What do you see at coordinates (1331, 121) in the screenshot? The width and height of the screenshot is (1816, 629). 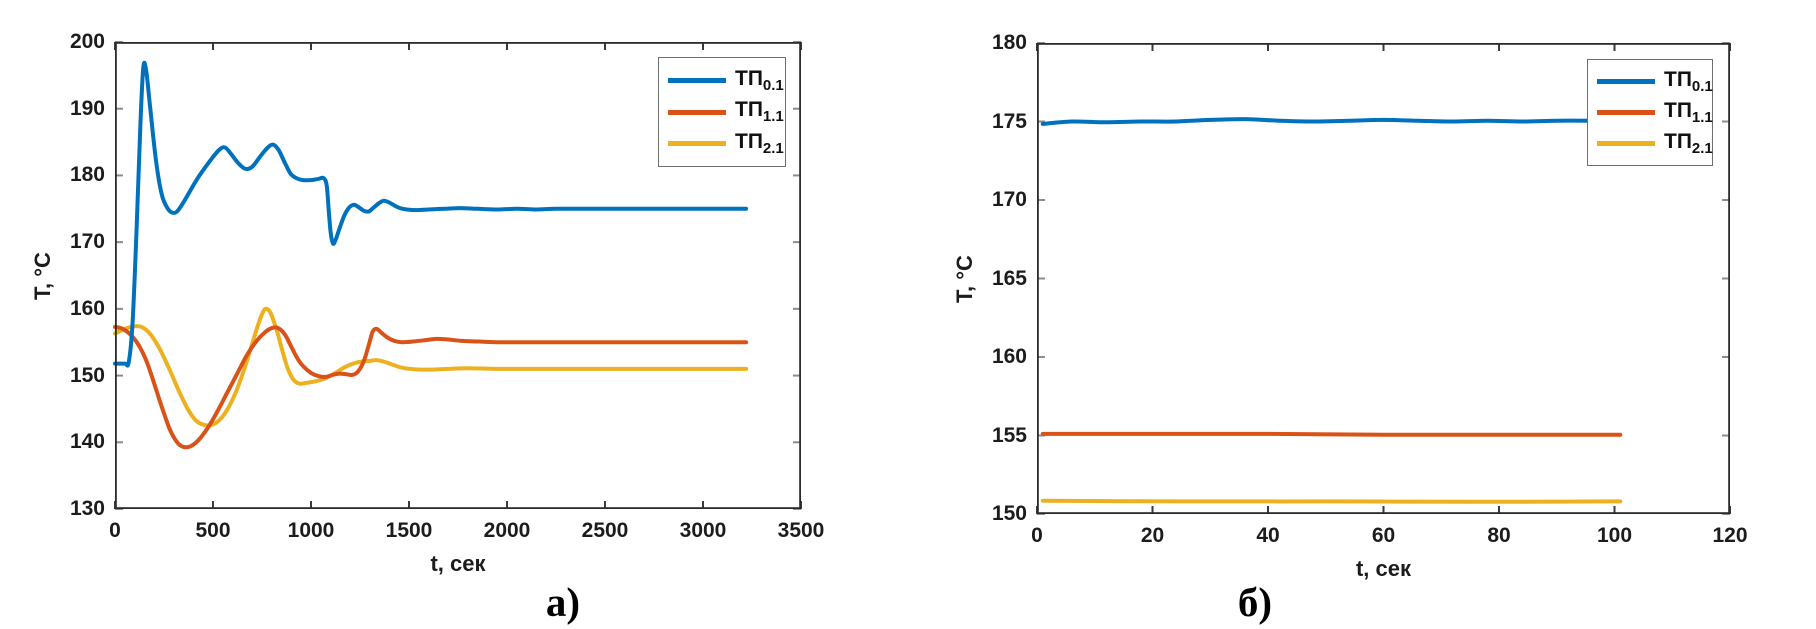 I see `series-line-tp01` at bounding box center [1331, 121].